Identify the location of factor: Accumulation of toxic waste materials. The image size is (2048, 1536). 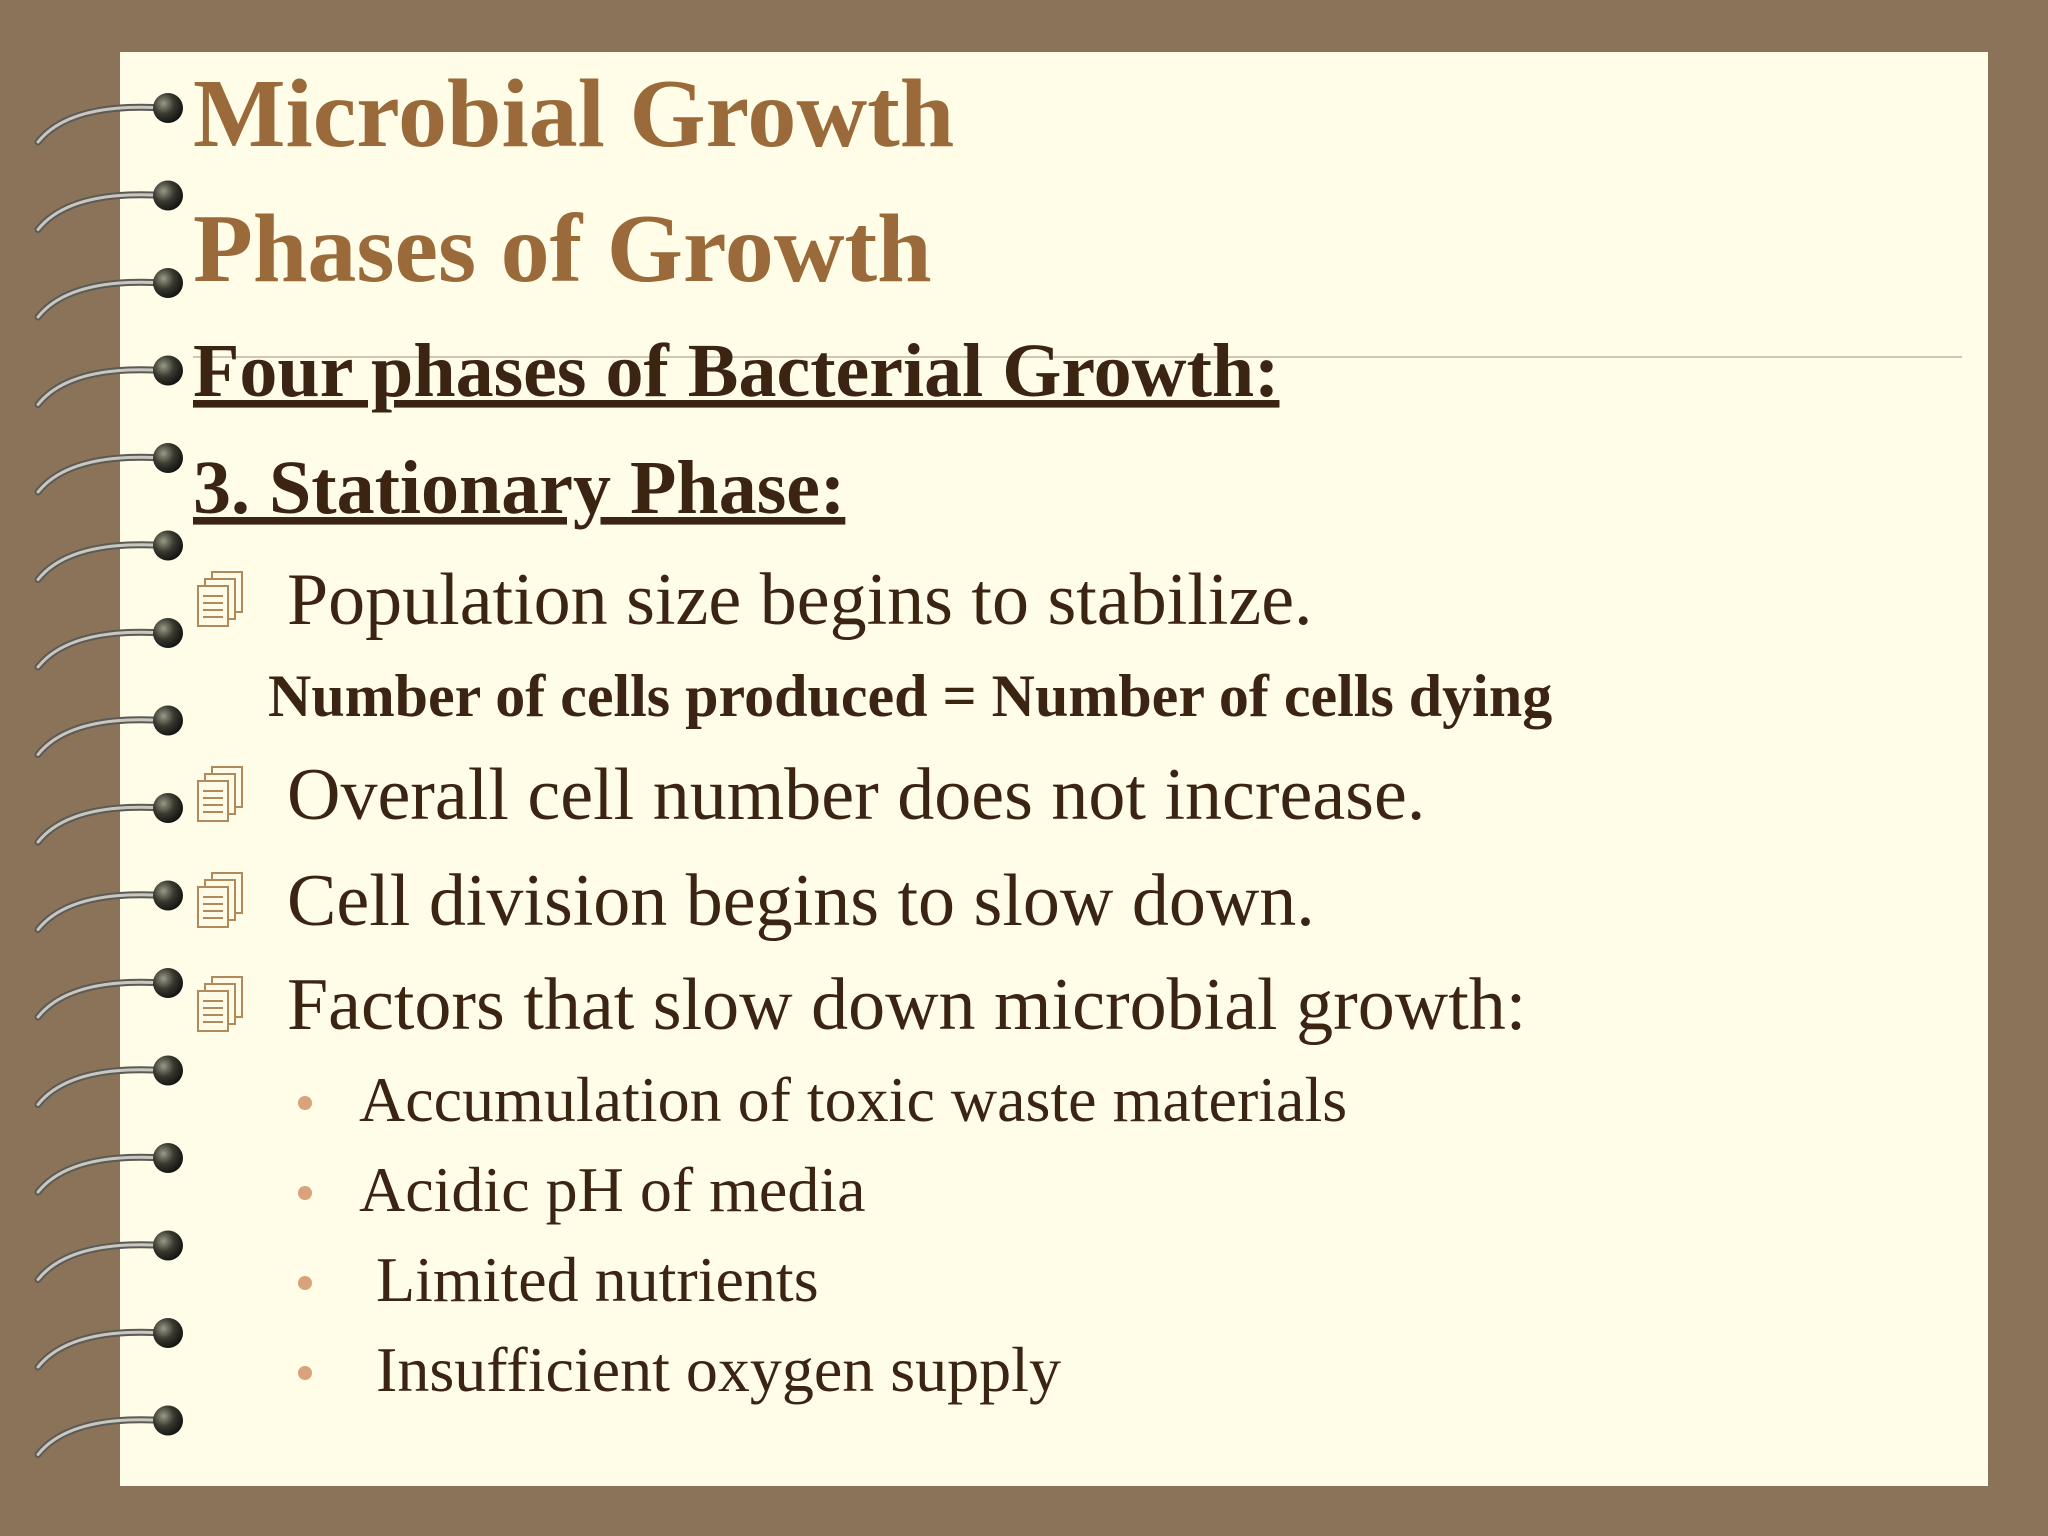
(853, 1099).